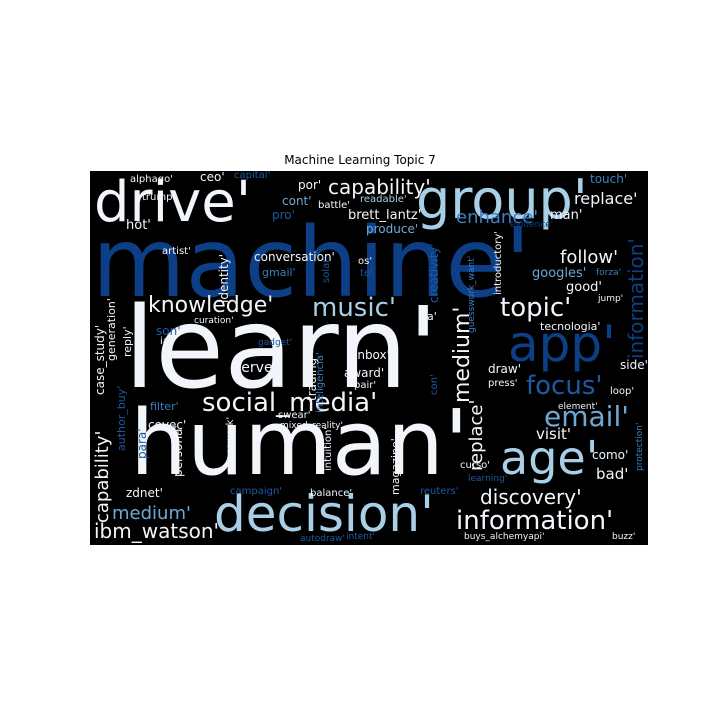 The image size is (720, 720). What do you see at coordinates (121, 418) in the screenshot?
I see `word-author-buy: author_buy'` at bounding box center [121, 418].